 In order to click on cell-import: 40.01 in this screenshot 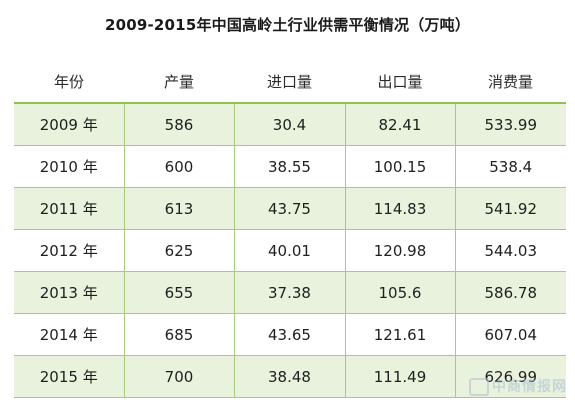, I will do `click(289, 250)`.